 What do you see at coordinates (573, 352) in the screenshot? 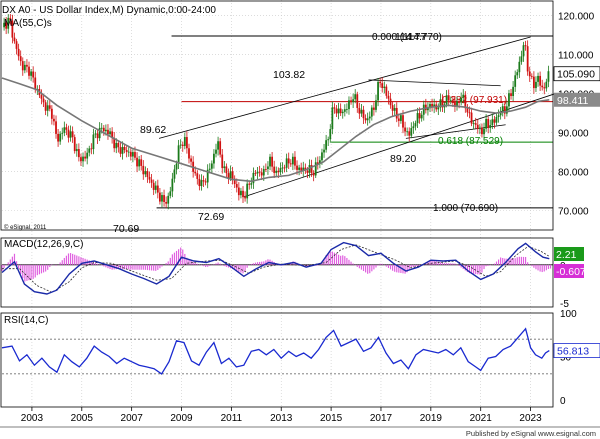
I see `rsi-value-text: 56.813` at bounding box center [573, 352].